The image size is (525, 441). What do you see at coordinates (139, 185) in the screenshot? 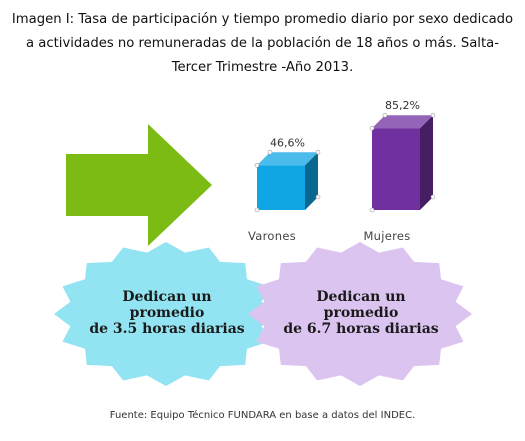
I see `arrow-icon` at bounding box center [139, 185].